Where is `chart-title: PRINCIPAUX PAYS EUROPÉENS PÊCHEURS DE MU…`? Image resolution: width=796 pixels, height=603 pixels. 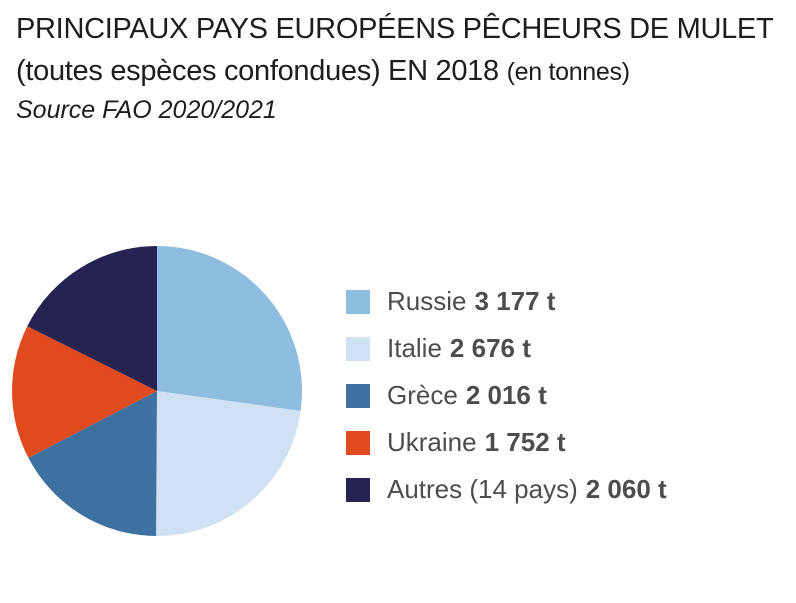 chart-title: PRINCIPAUX PAYS EUROPÉENS PÊCHEURS DE MU… is located at coordinates (401, 50).